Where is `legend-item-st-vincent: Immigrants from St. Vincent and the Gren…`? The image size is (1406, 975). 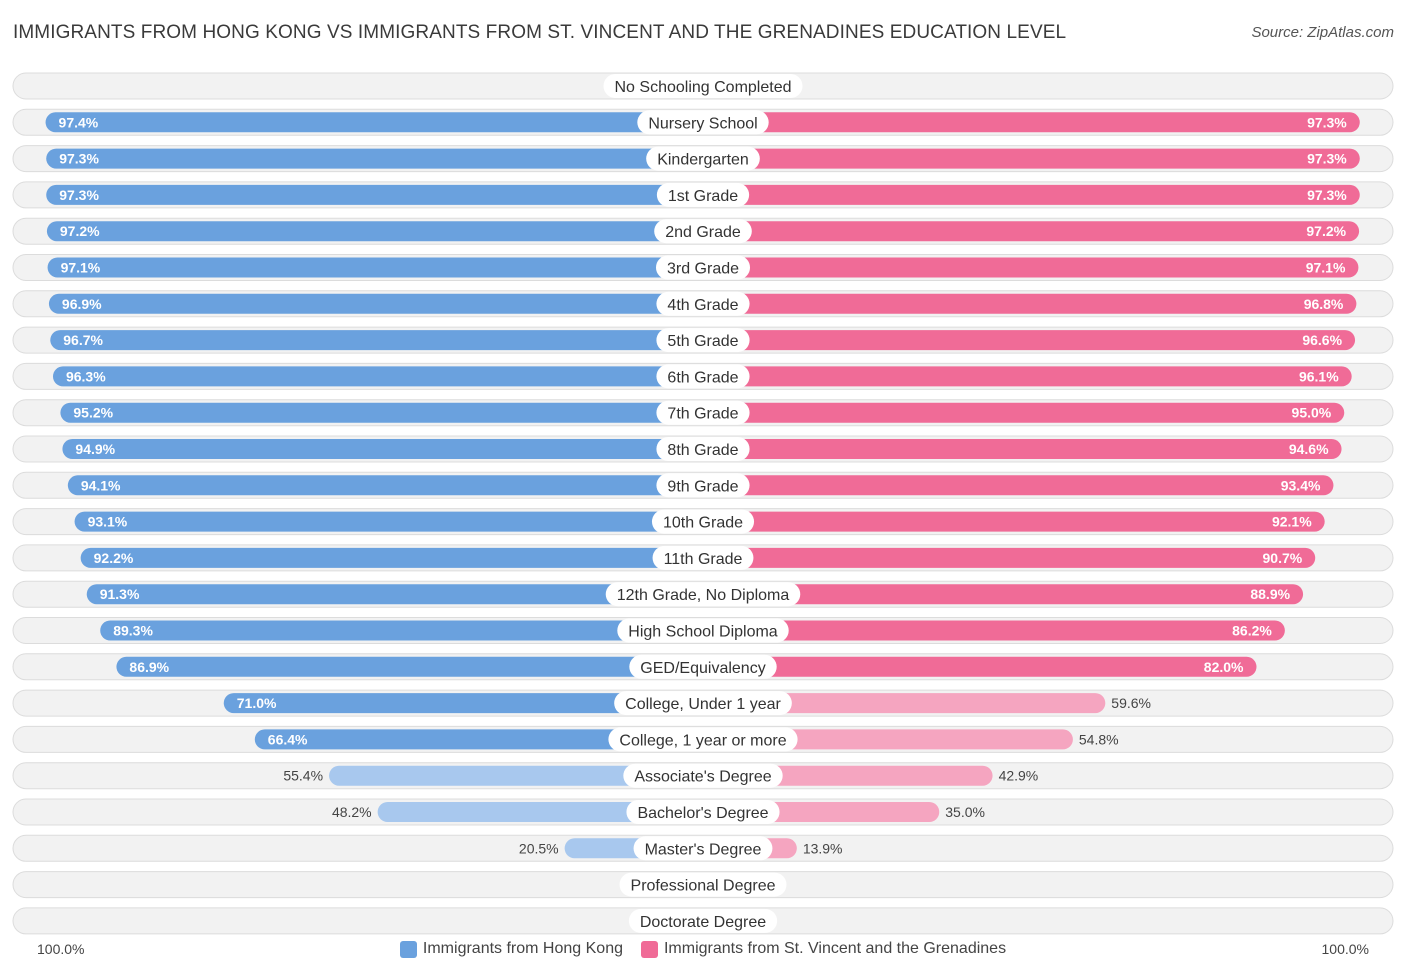 legend-item-st-vincent: Immigrants from St. Vincent and the Gren… is located at coordinates (823, 949).